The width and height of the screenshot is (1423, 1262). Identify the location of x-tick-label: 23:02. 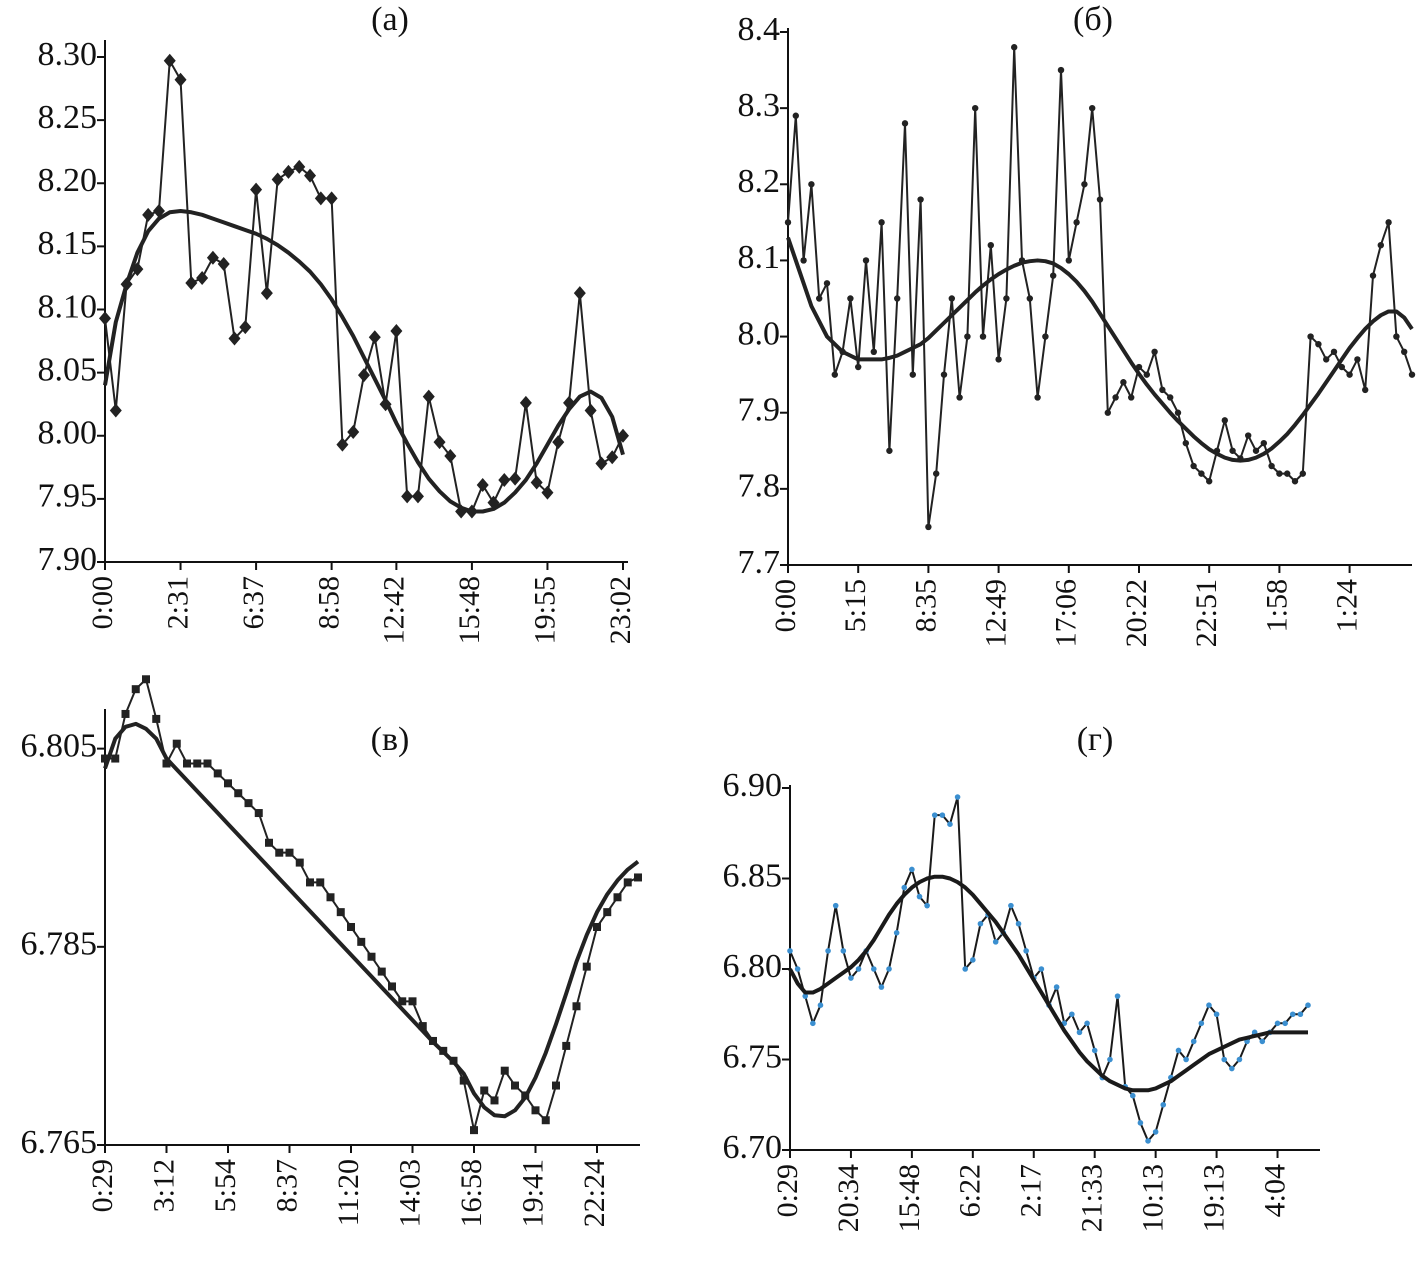
(620, 610).